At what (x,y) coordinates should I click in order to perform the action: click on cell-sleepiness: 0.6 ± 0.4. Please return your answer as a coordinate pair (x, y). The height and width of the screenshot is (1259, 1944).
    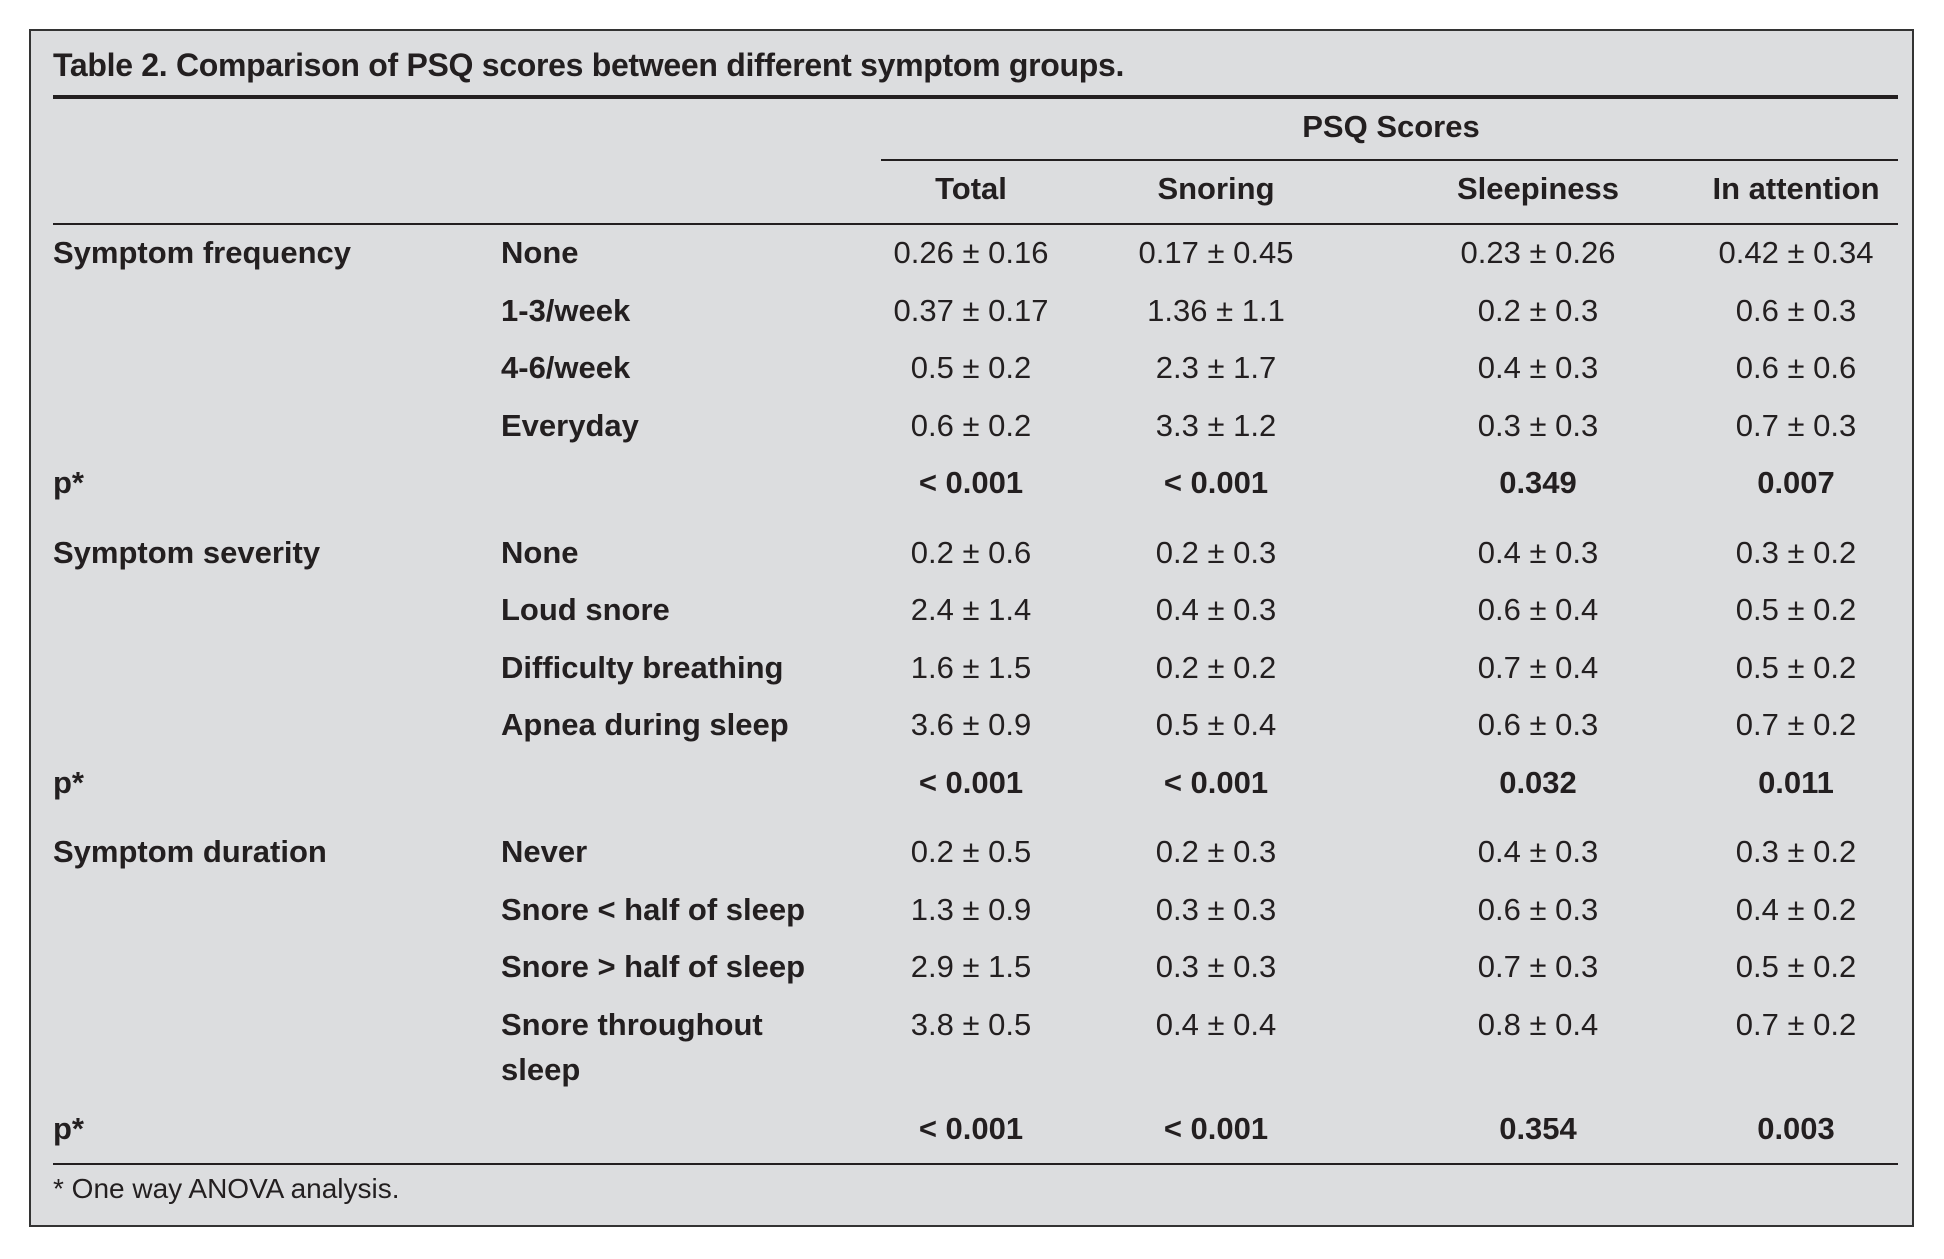
    Looking at the image, I should click on (1538, 609).